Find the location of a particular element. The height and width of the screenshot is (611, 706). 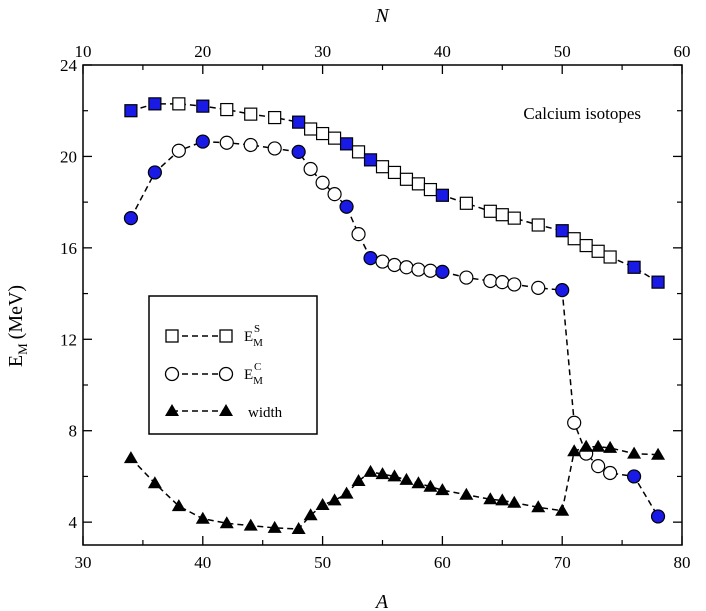

legend-marker-es-right is located at coordinates (226, 336).